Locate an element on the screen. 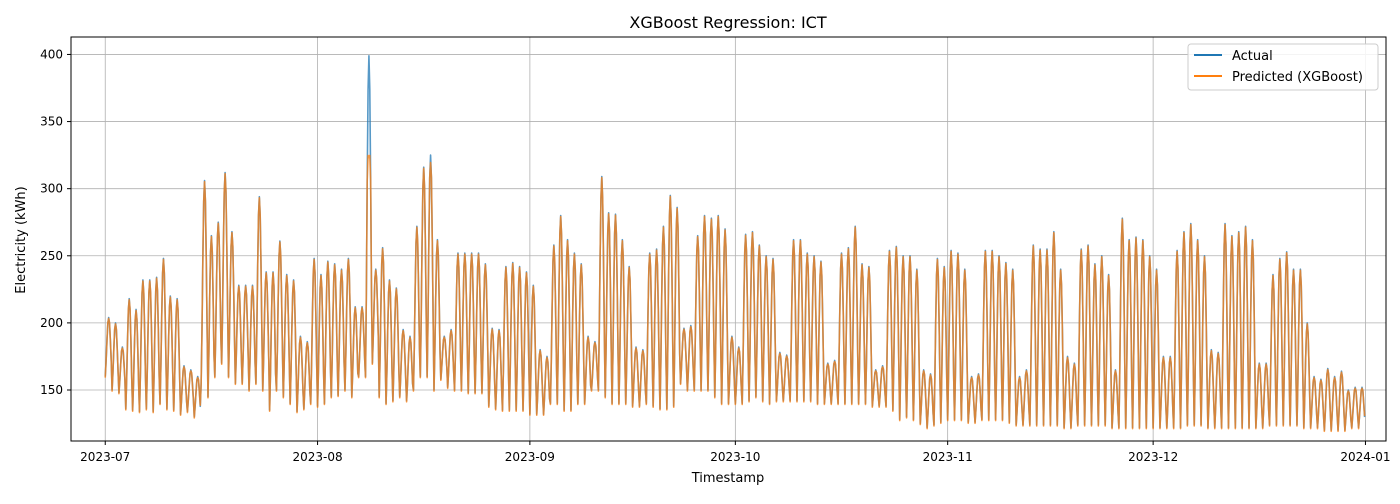  chart-title: XGBoost Regression: ICT is located at coordinates (727, 22).